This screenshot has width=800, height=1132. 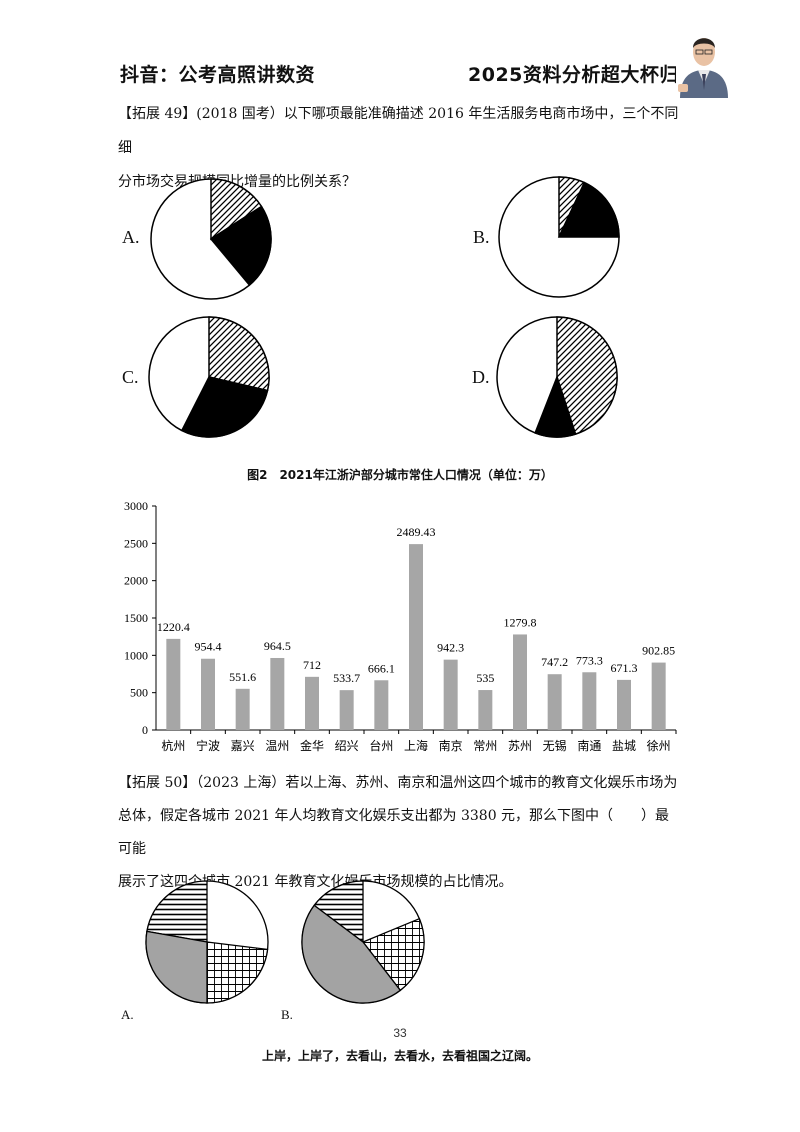 What do you see at coordinates (624, 746) in the screenshot?
I see `category-label-盐城: 盐城` at bounding box center [624, 746].